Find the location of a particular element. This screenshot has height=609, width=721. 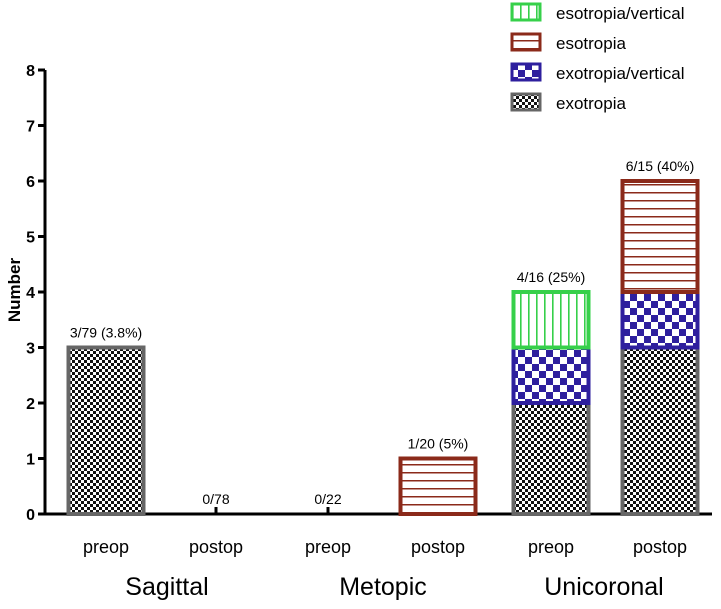

y-tick-label: 4 is located at coordinates (30, 293).